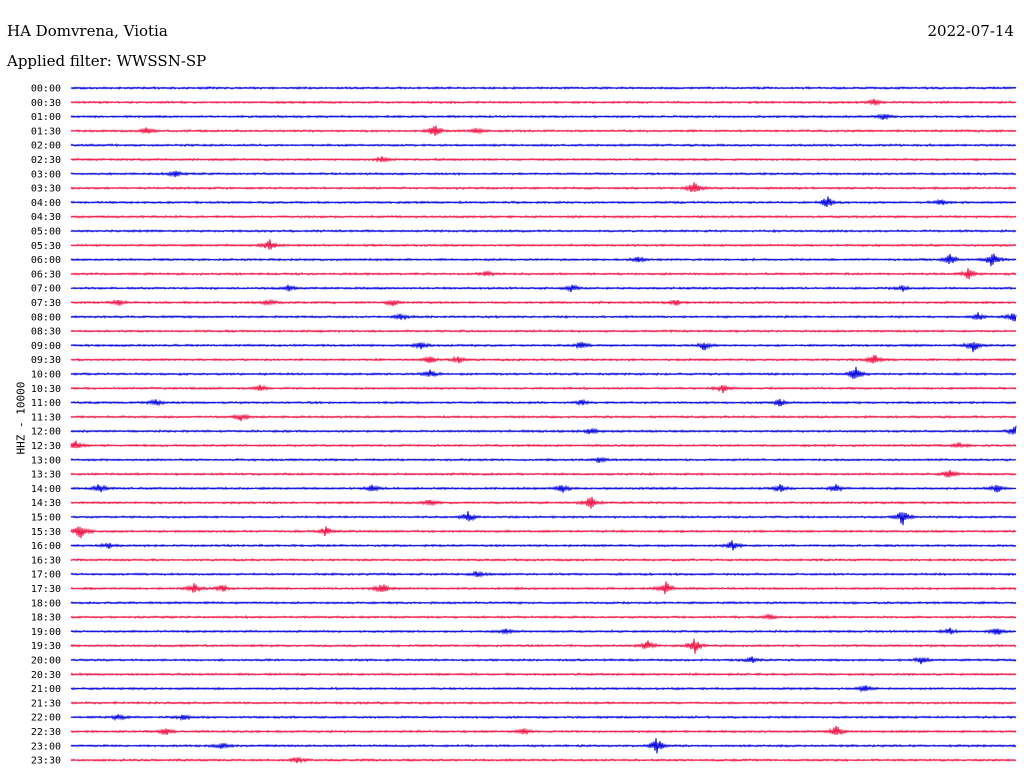  Describe the element at coordinates (107, 61) in the screenshot. I see `filter-label: Applied filter: WWSSN-SP` at that location.